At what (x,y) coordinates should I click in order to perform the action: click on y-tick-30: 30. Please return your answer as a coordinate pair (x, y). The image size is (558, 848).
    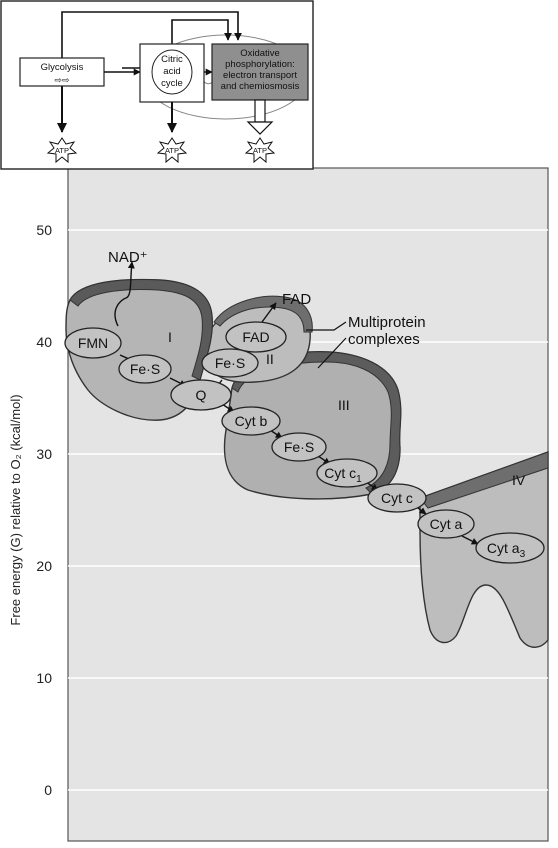
    Looking at the image, I should click on (44, 454).